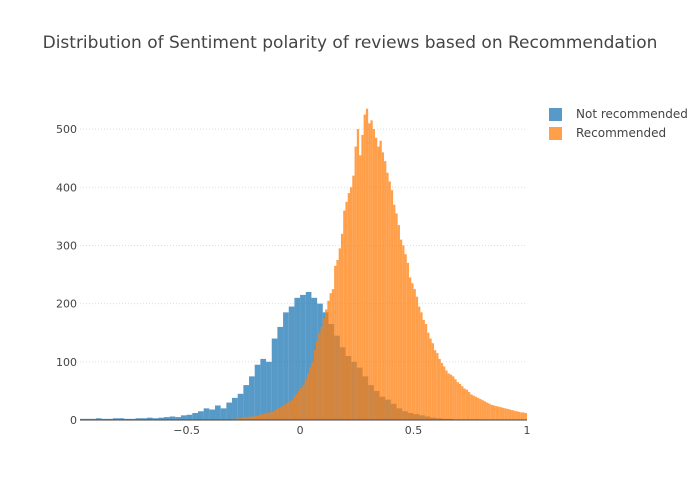 Image resolution: width=700 pixels, height=500 pixels. I want to click on y-tick-label: 500, so click(66, 129).